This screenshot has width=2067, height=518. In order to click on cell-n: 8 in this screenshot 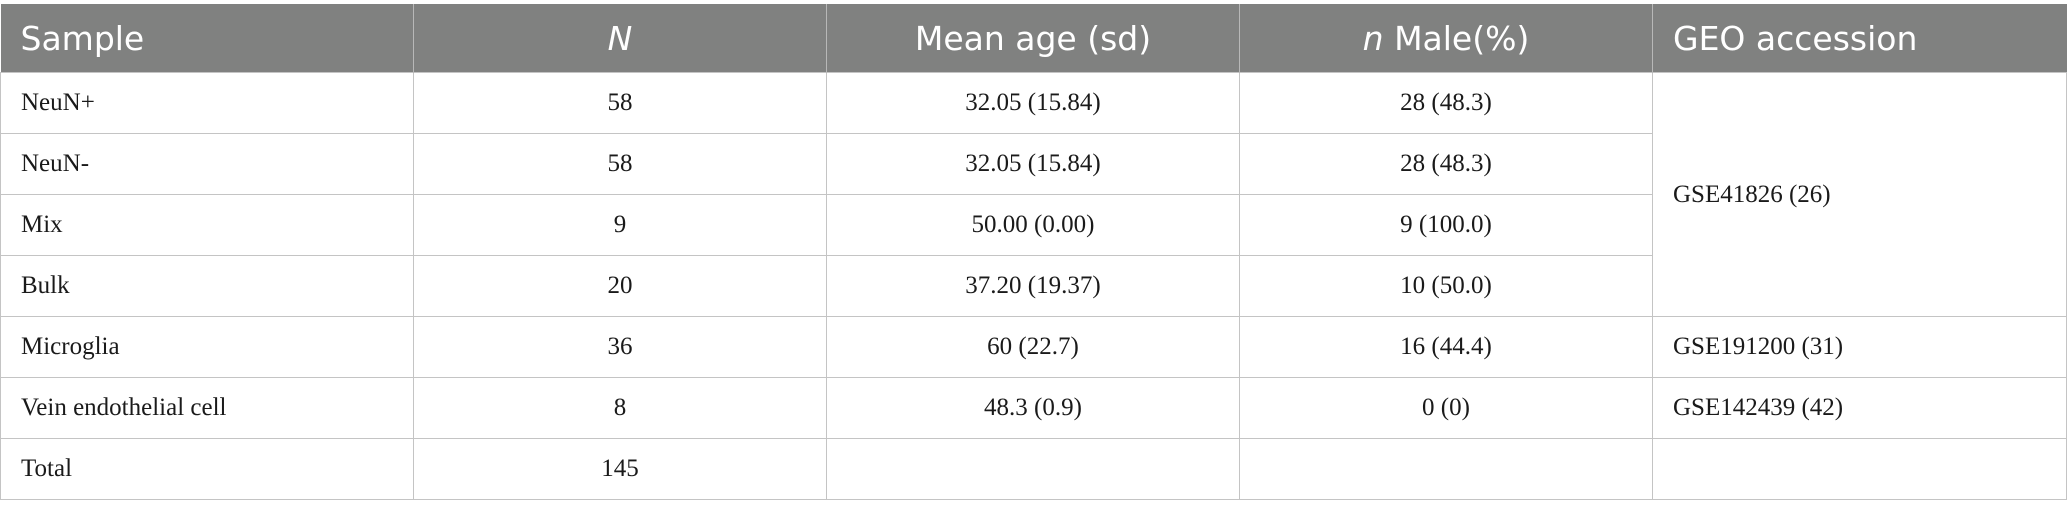, I will do `click(620, 408)`.